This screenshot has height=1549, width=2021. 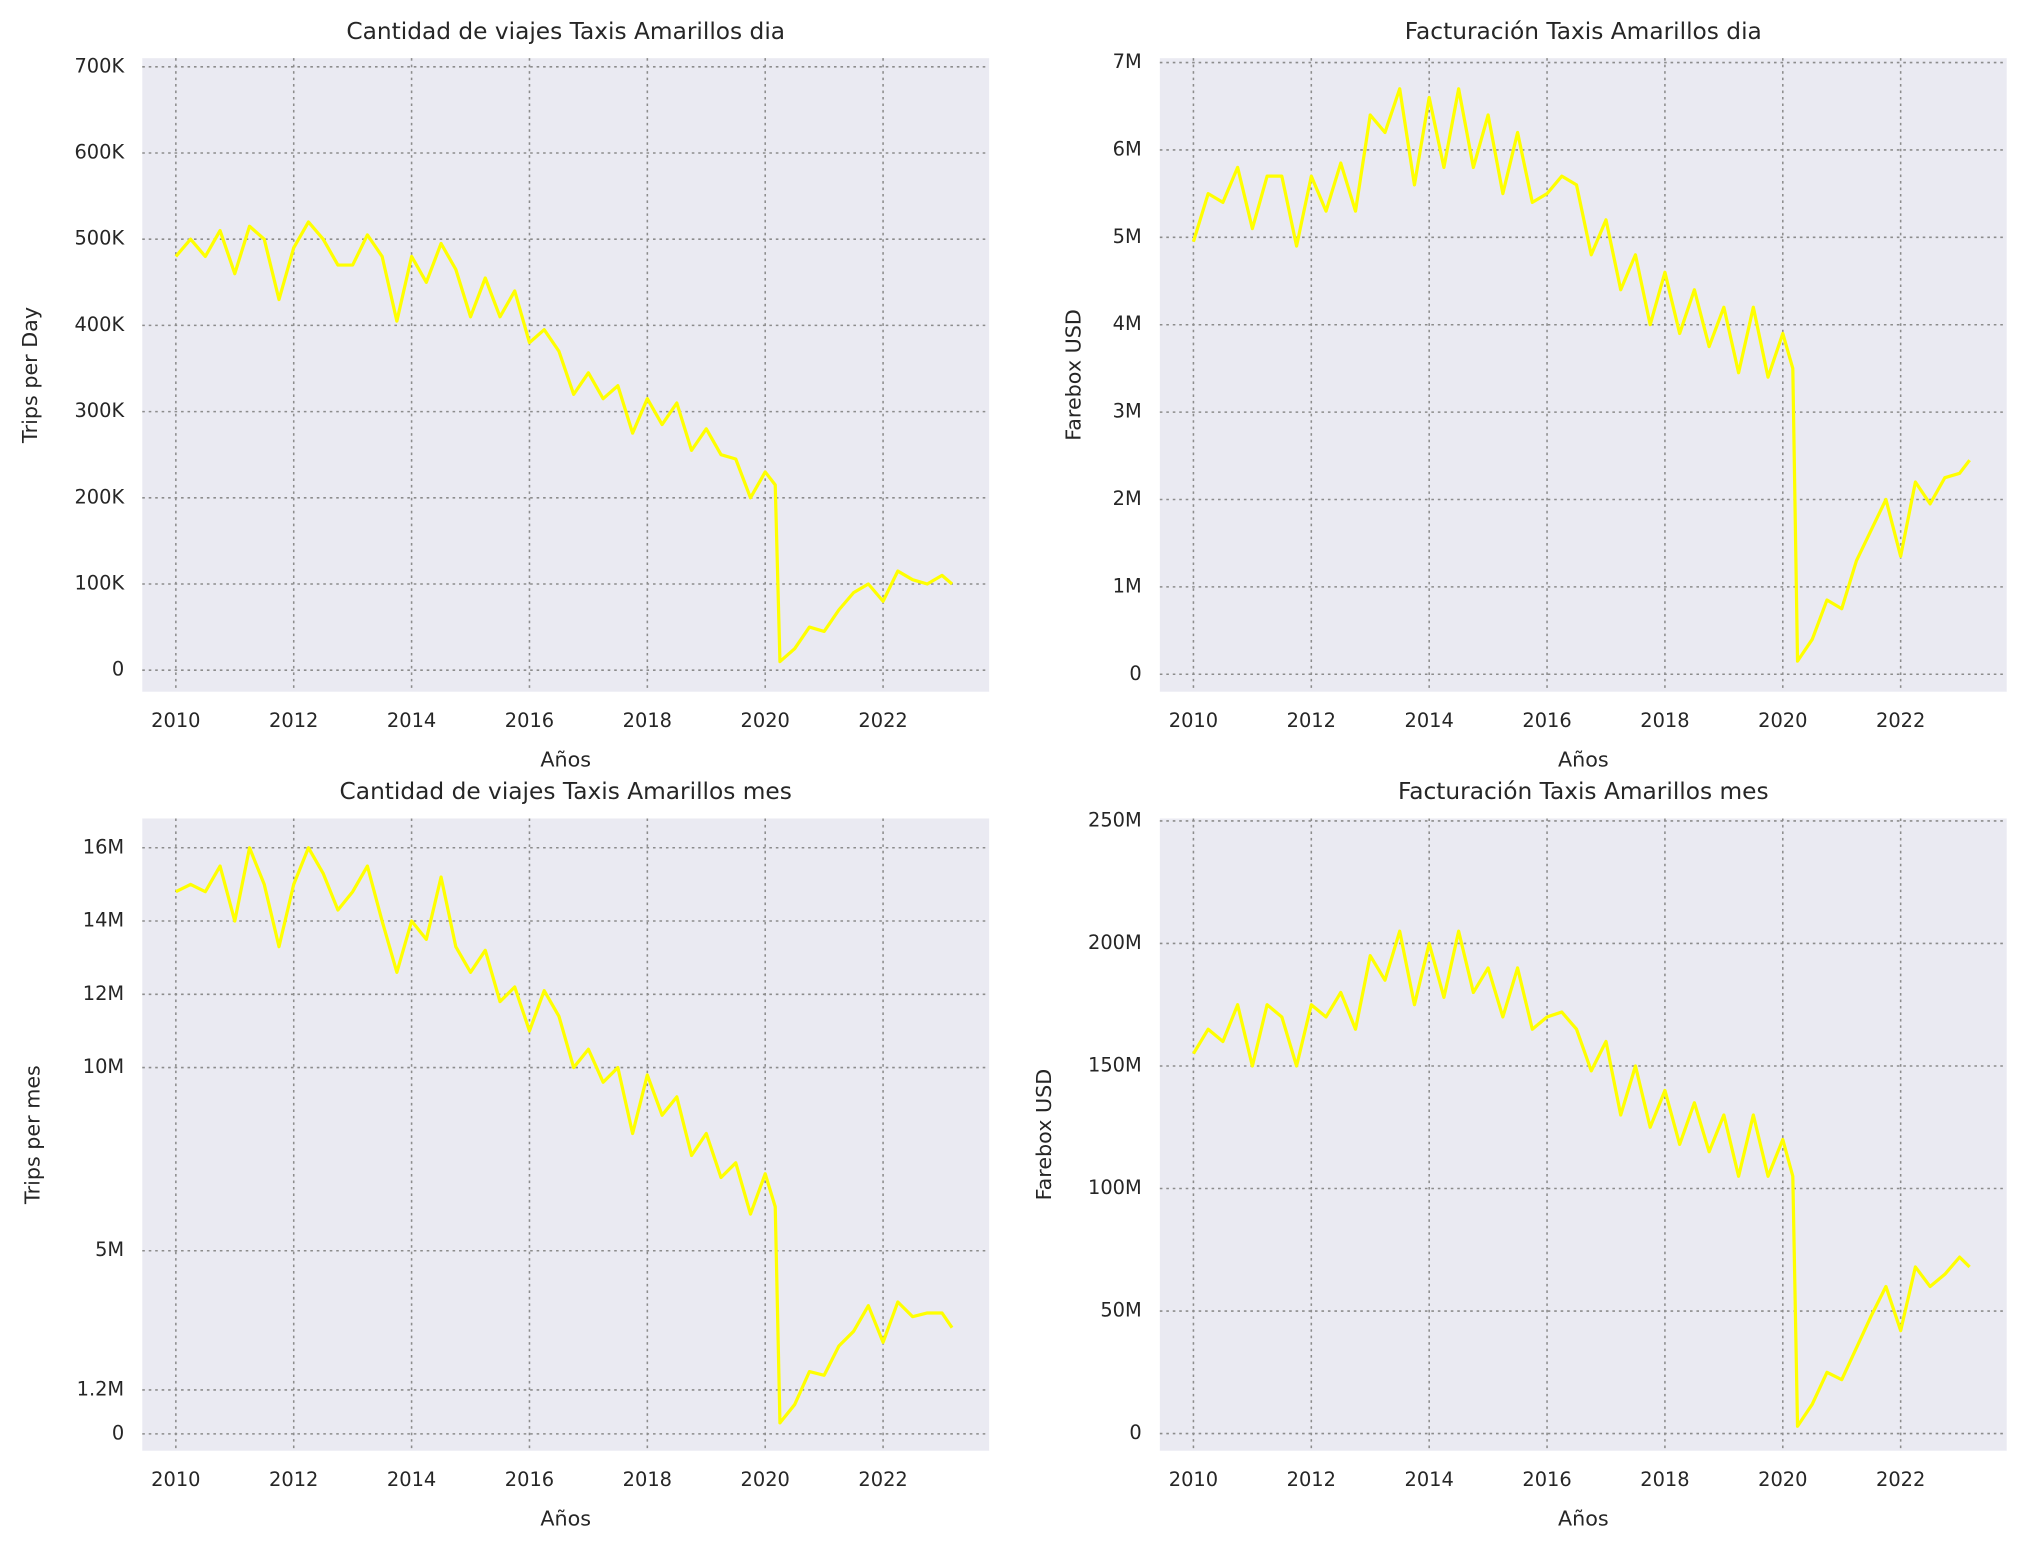 I want to click on y-tick-label: 7M, so click(x=1127, y=61).